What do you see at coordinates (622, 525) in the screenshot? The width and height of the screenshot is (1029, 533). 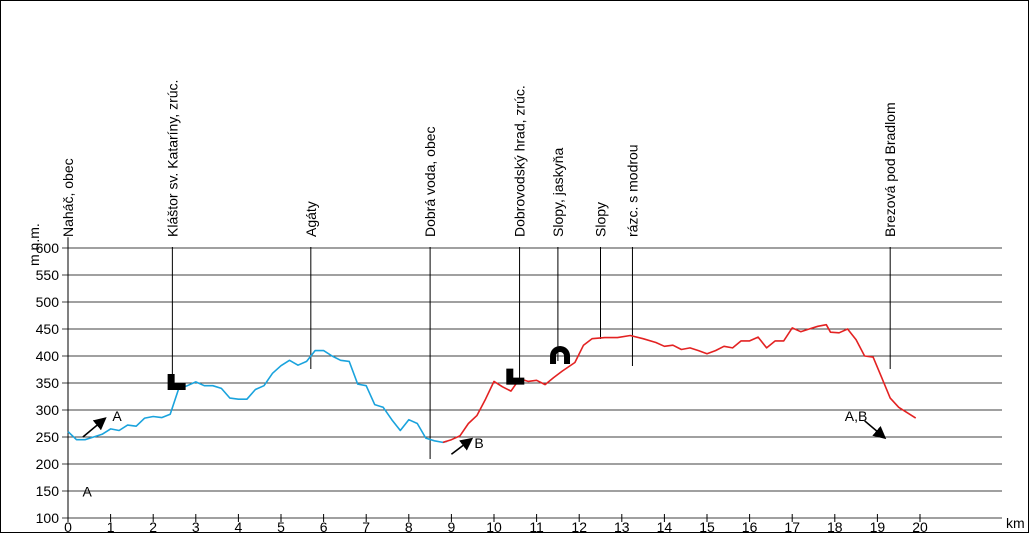 I see `x-tick-label: 13` at bounding box center [622, 525].